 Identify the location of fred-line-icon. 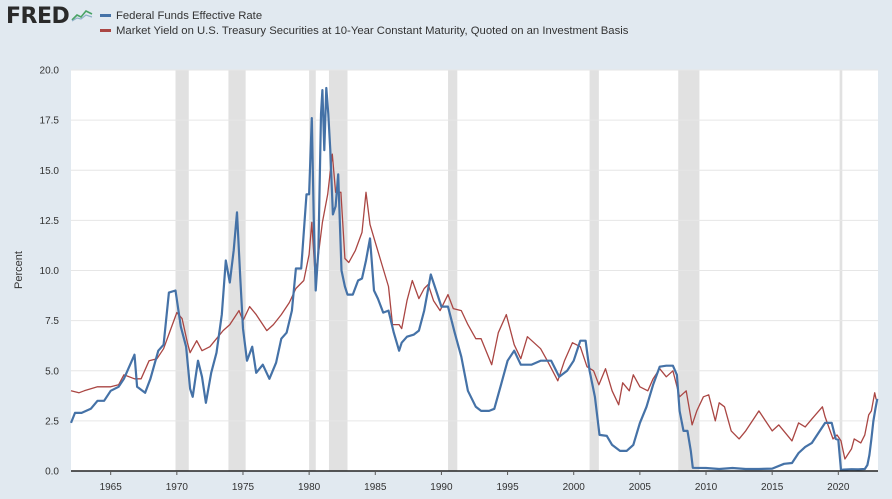
(82, 15).